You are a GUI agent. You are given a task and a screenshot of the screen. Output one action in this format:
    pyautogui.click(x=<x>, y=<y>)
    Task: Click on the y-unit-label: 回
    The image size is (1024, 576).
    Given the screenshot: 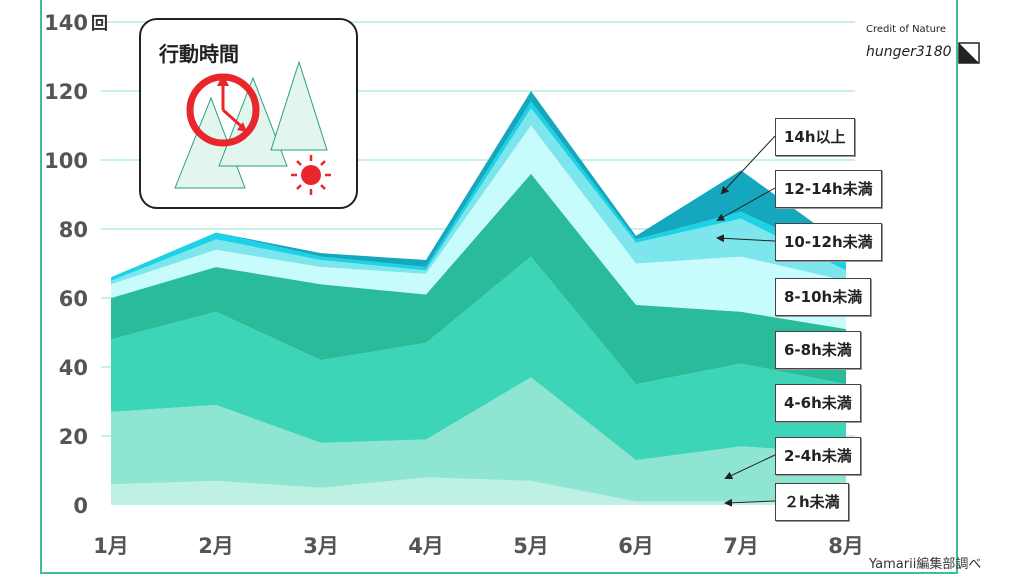 What is the action you would take?
    pyautogui.click(x=99, y=24)
    